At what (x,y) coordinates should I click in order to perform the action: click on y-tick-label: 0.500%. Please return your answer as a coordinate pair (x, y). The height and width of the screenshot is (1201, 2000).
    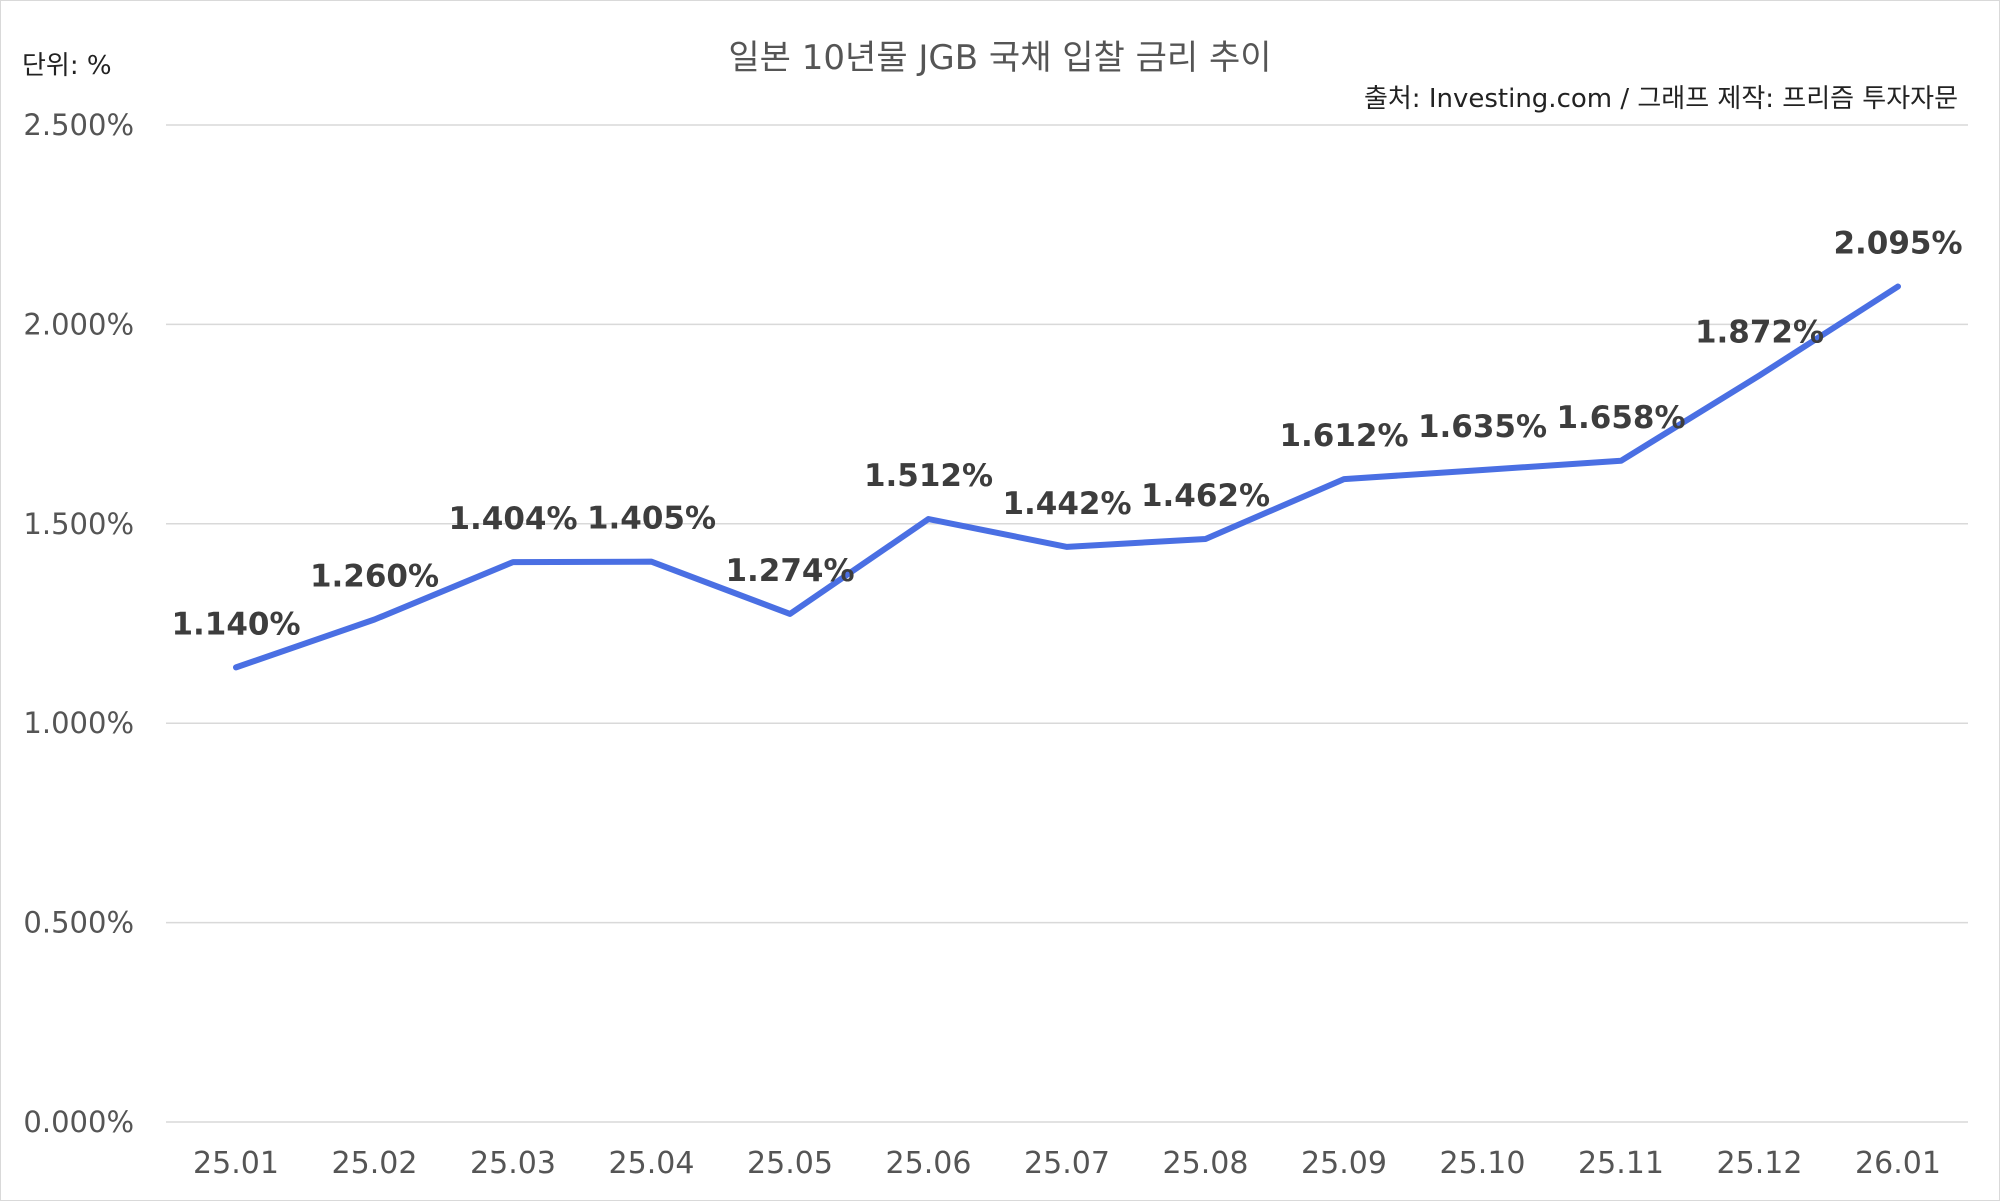
    Looking at the image, I should click on (78, 923).